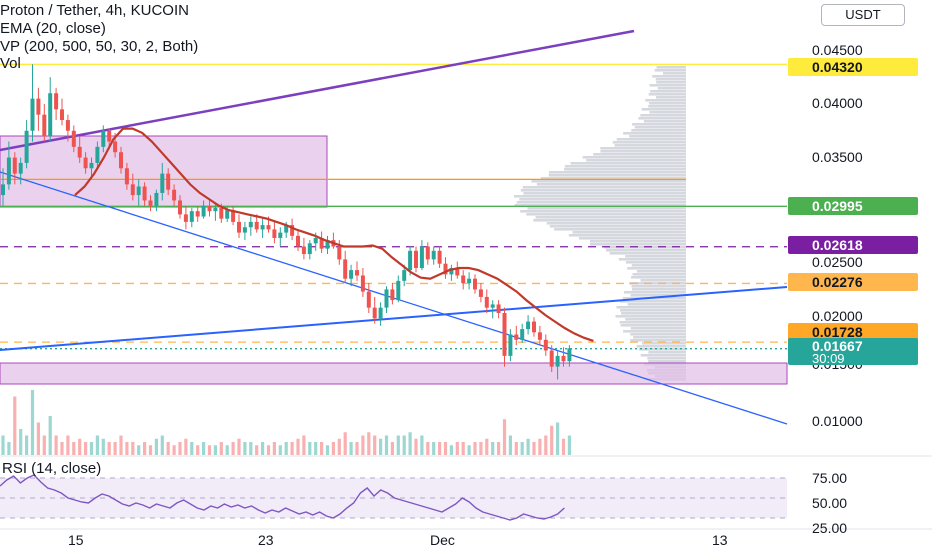  I want to click on ema-legend: EMA (20, close), so click(53, 28).